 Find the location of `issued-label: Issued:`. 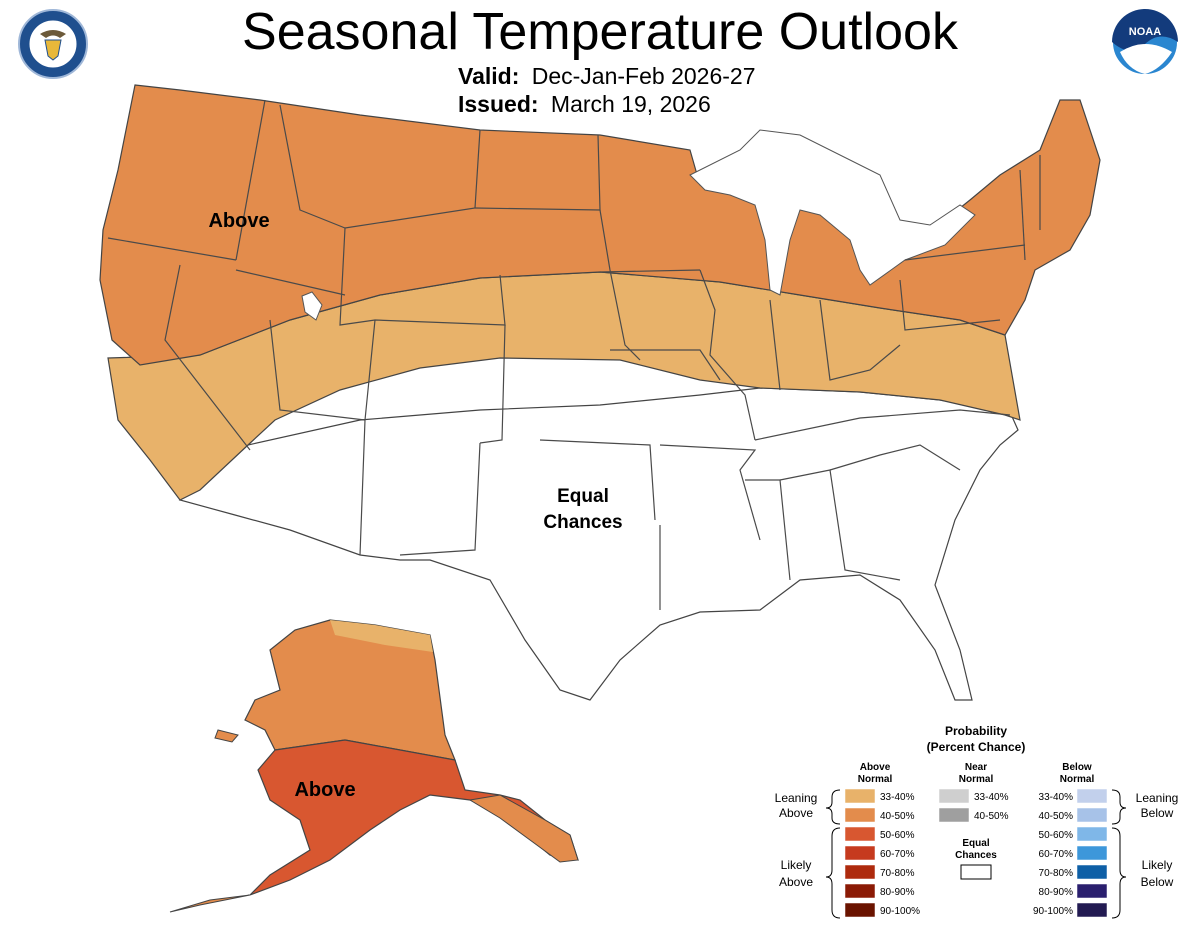

issued-label: Issued: is located at coordinates (498, 104).